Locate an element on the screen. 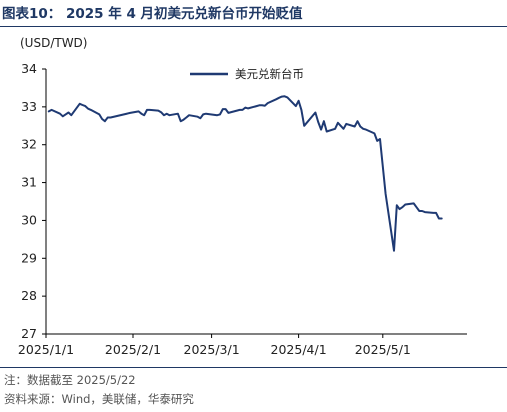  legend-label: 美元兑新台币 is located at coordinates (269, 74).